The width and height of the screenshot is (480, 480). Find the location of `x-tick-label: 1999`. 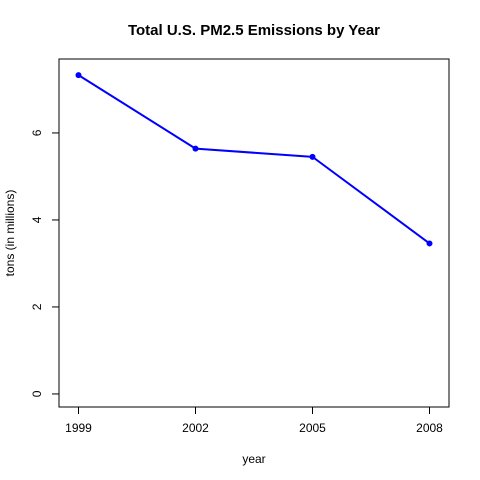

x-tick-label: 1999 is located at coordinates (78, 428).